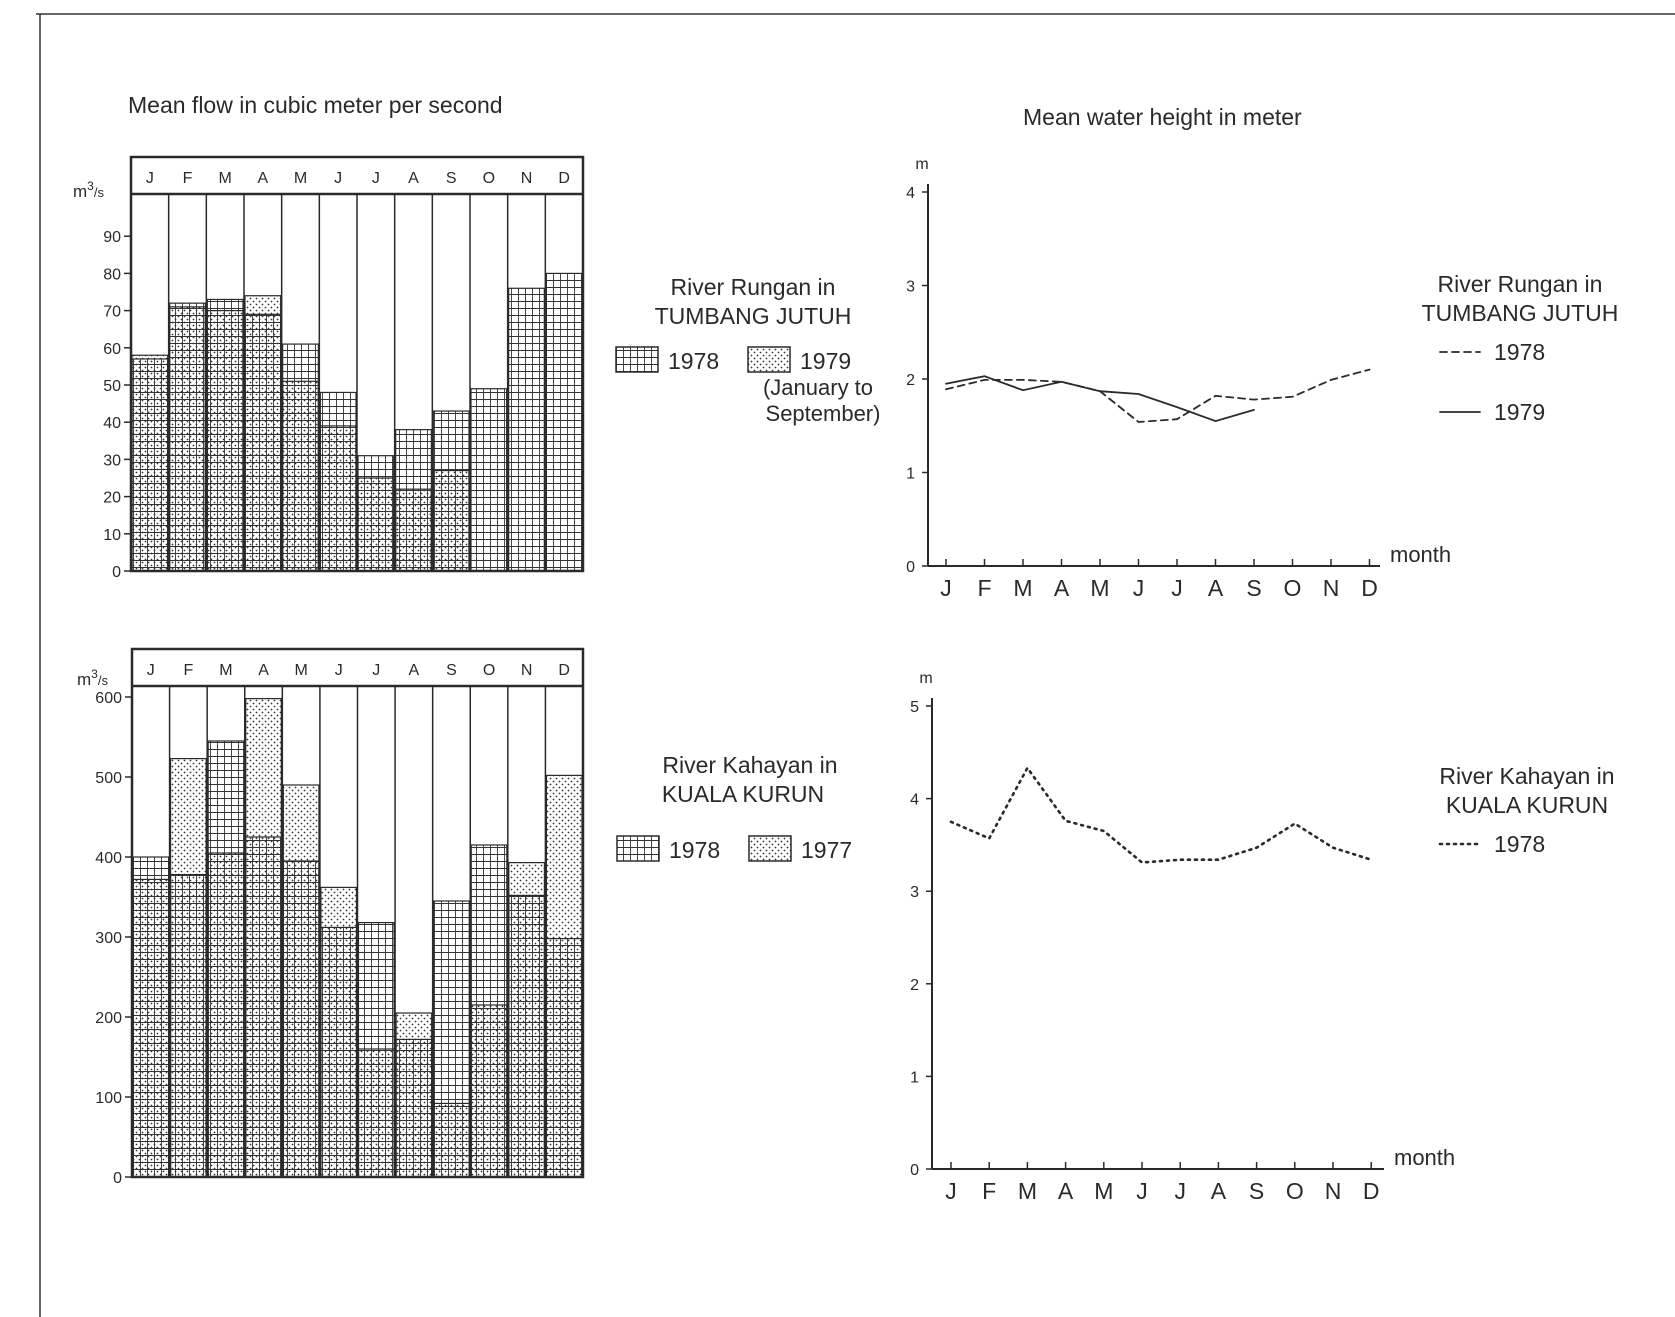 The width and height of the screenshot is (1675, 1317). What do you see at coordinates (753, 287) in the screenshot?
I see `rungan-mid-label-1: River Rungan in` at bounding box center [753, 287].